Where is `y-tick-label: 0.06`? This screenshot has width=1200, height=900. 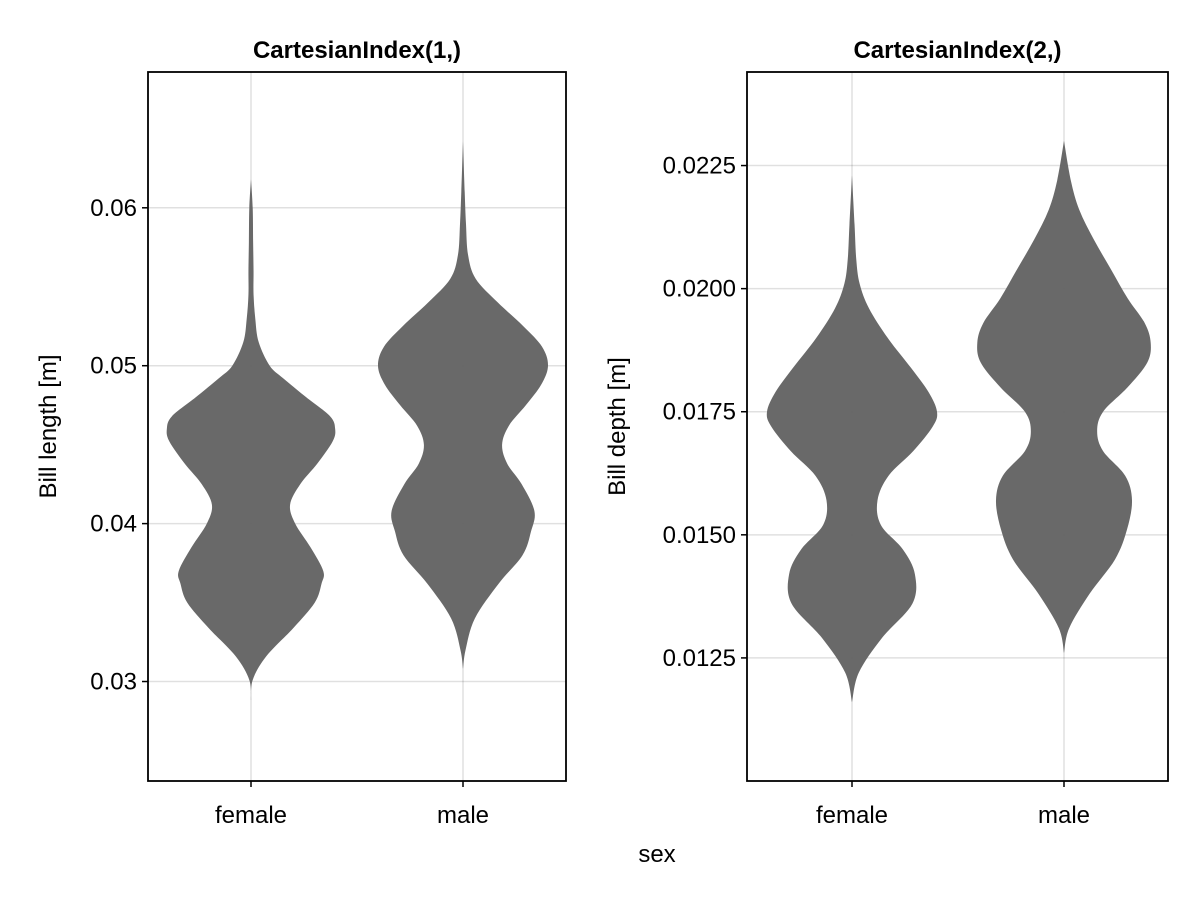 y-tick-label: 0.06 is located at coordinates (113, 208).